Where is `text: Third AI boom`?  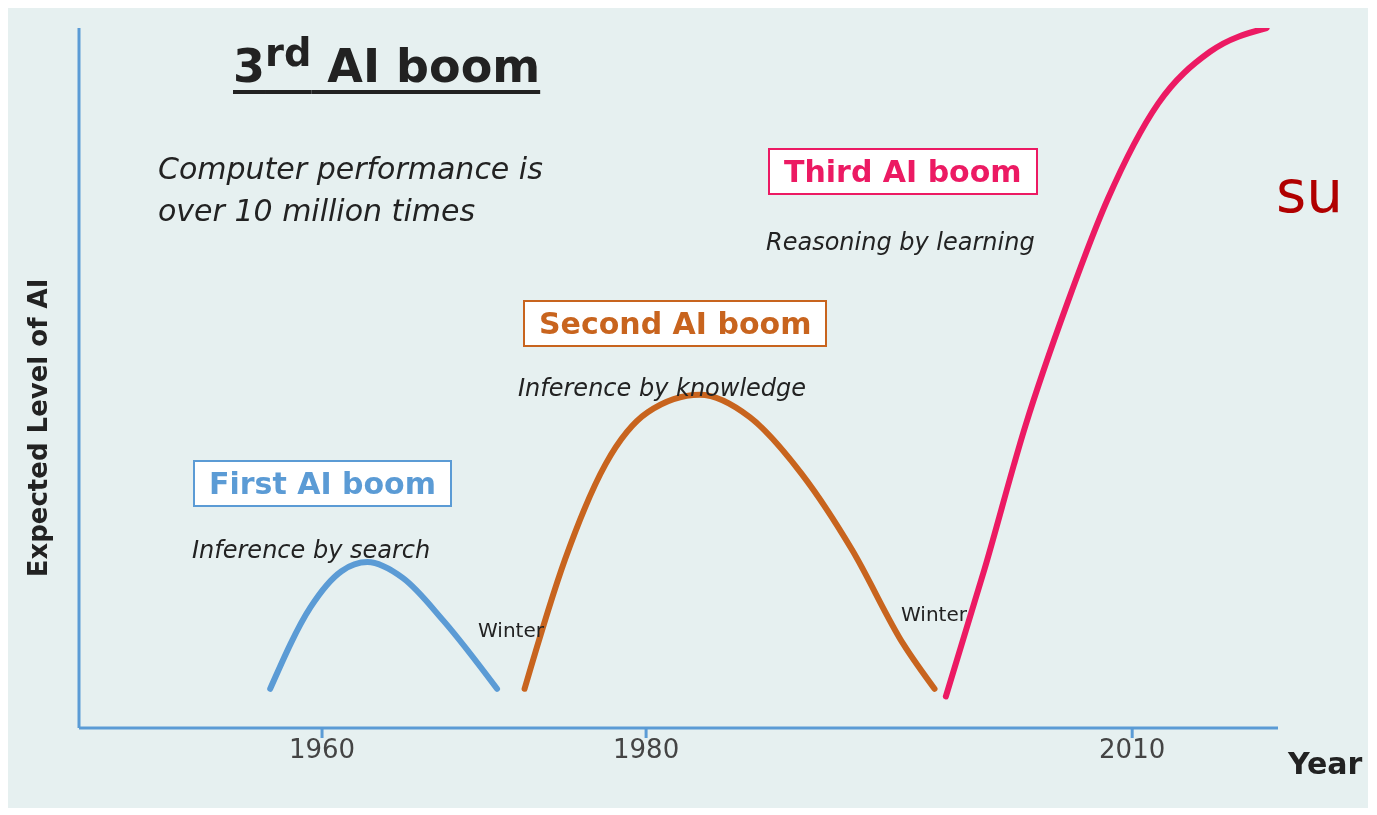
text: Third AI boom is located at coordinates (903, 171).